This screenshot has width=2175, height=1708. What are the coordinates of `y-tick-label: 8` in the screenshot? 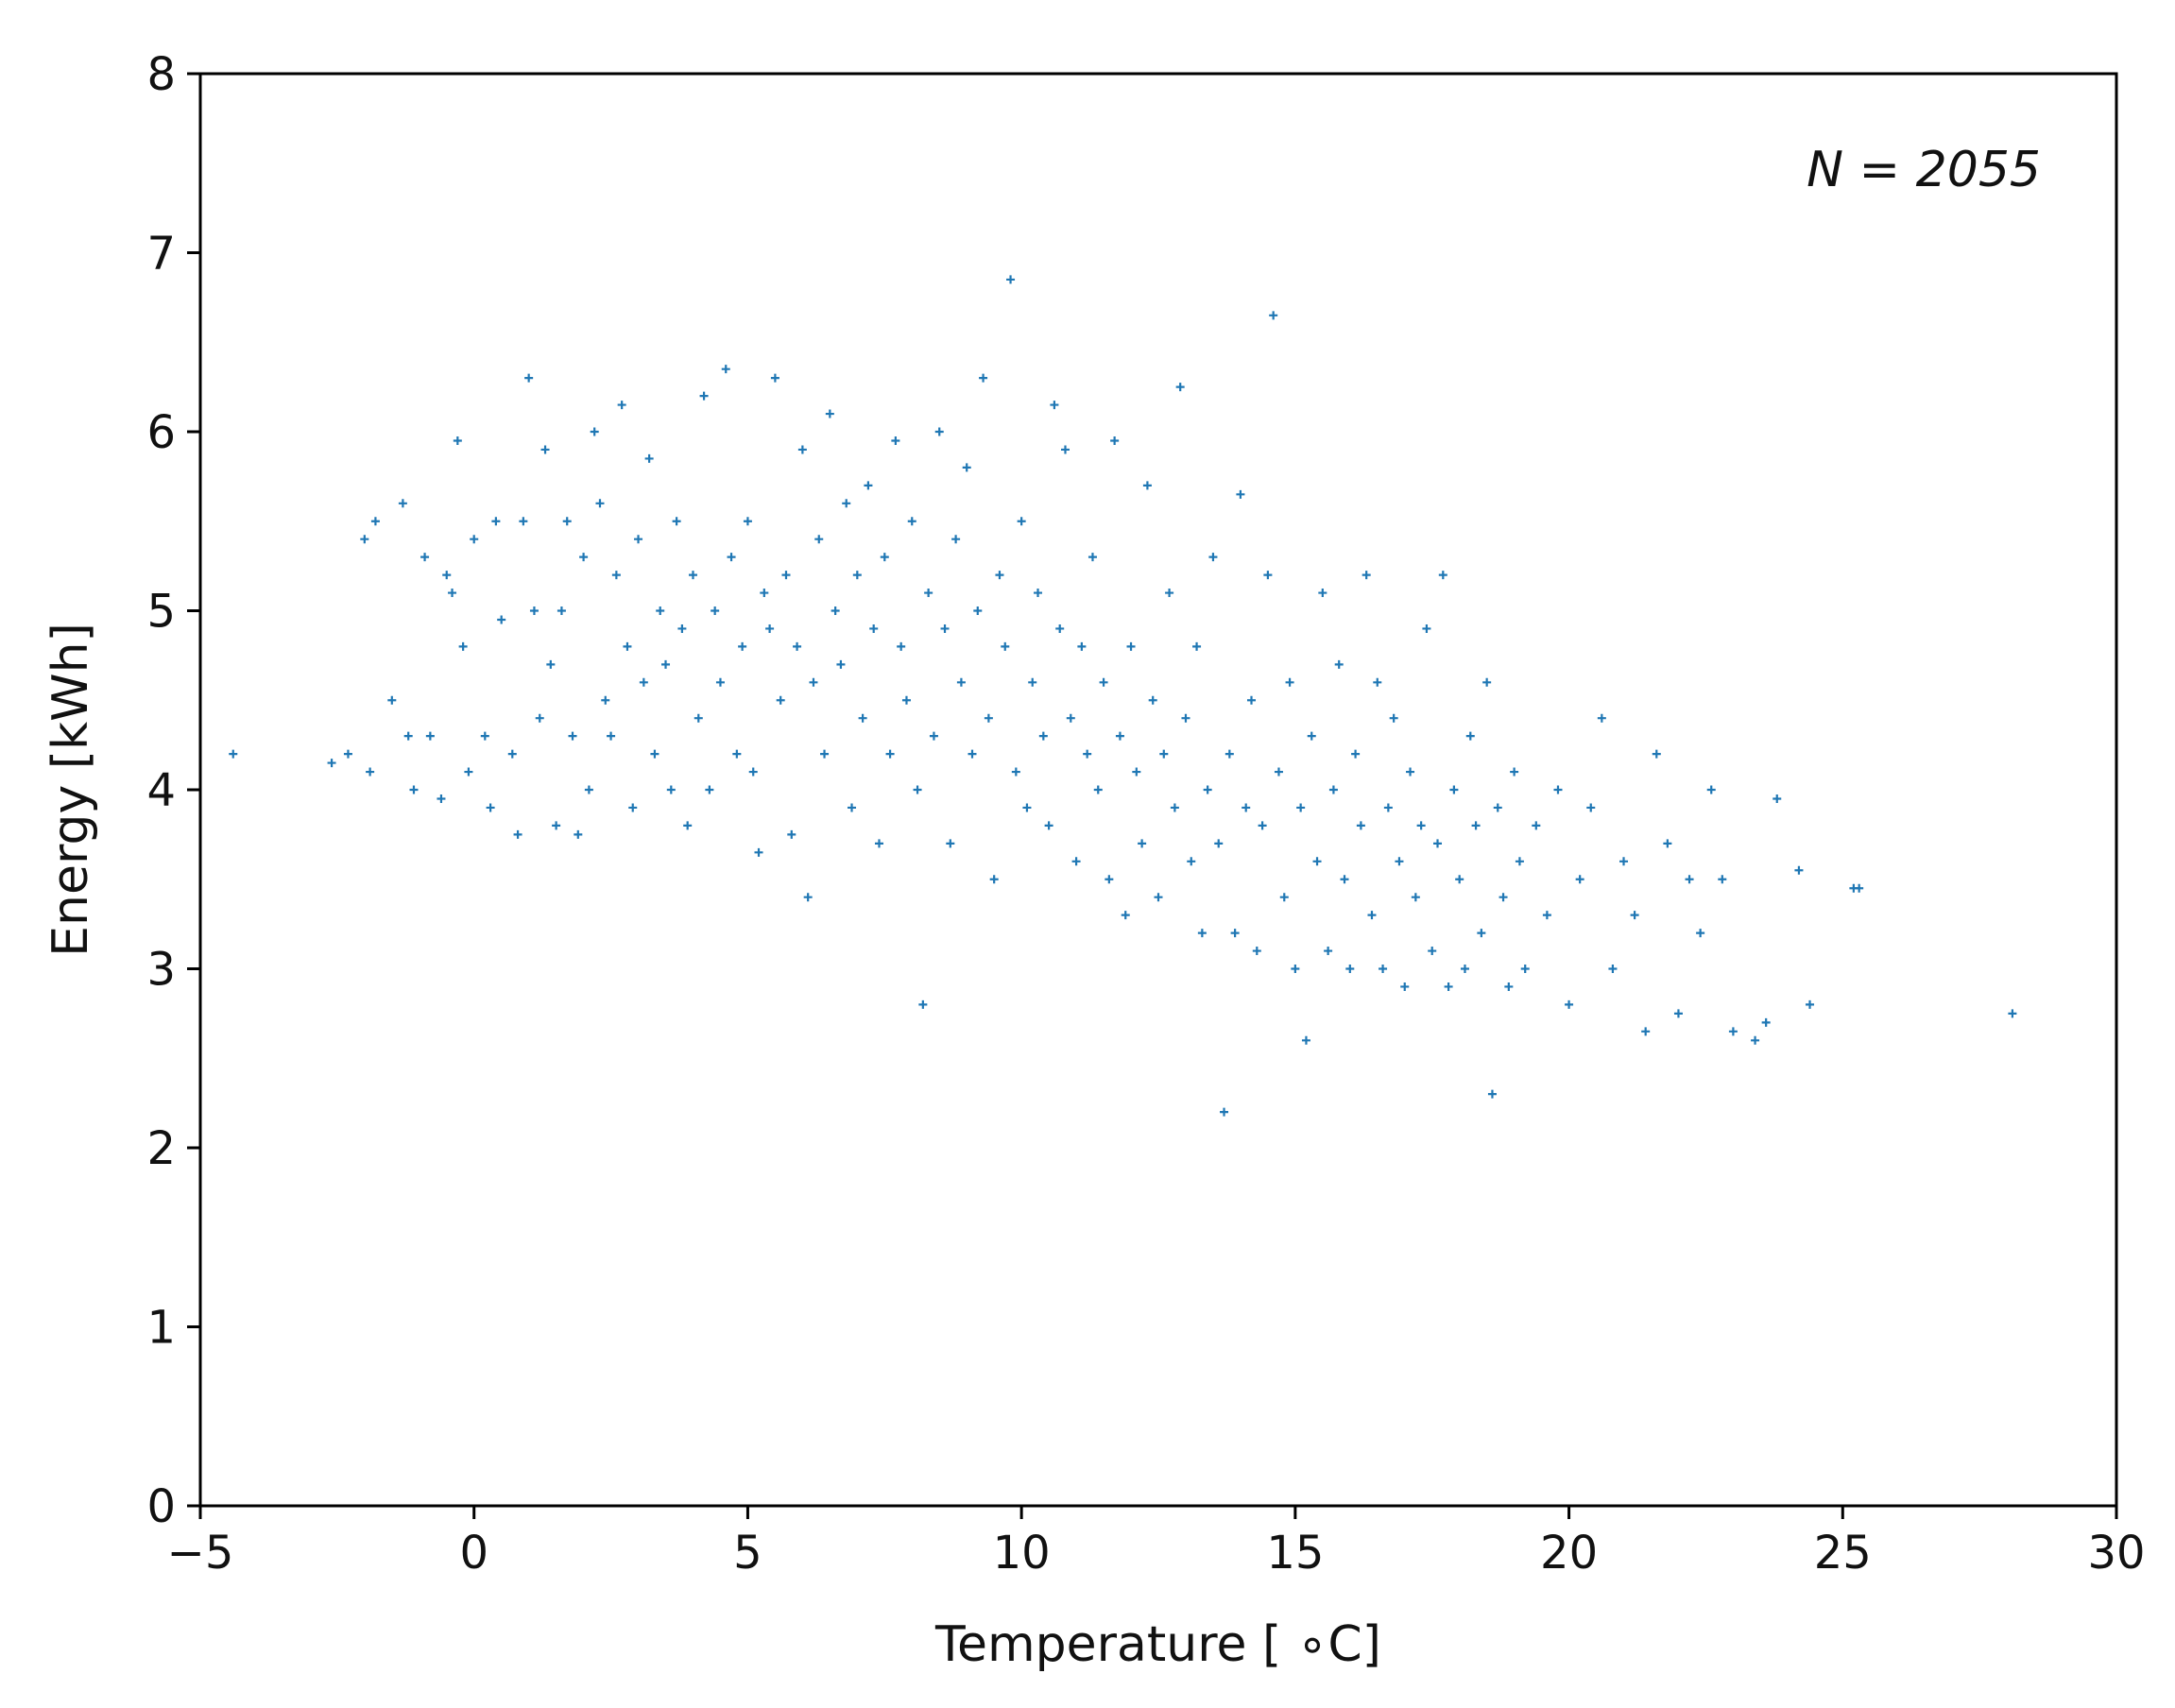 It's located at (161, 75).